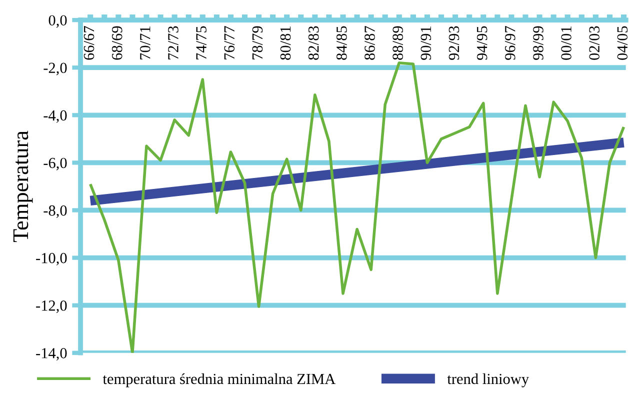  Describe the element at coordinates (426, 43) in the screenshot. I see `x-tick-label: 90/91` at that location.